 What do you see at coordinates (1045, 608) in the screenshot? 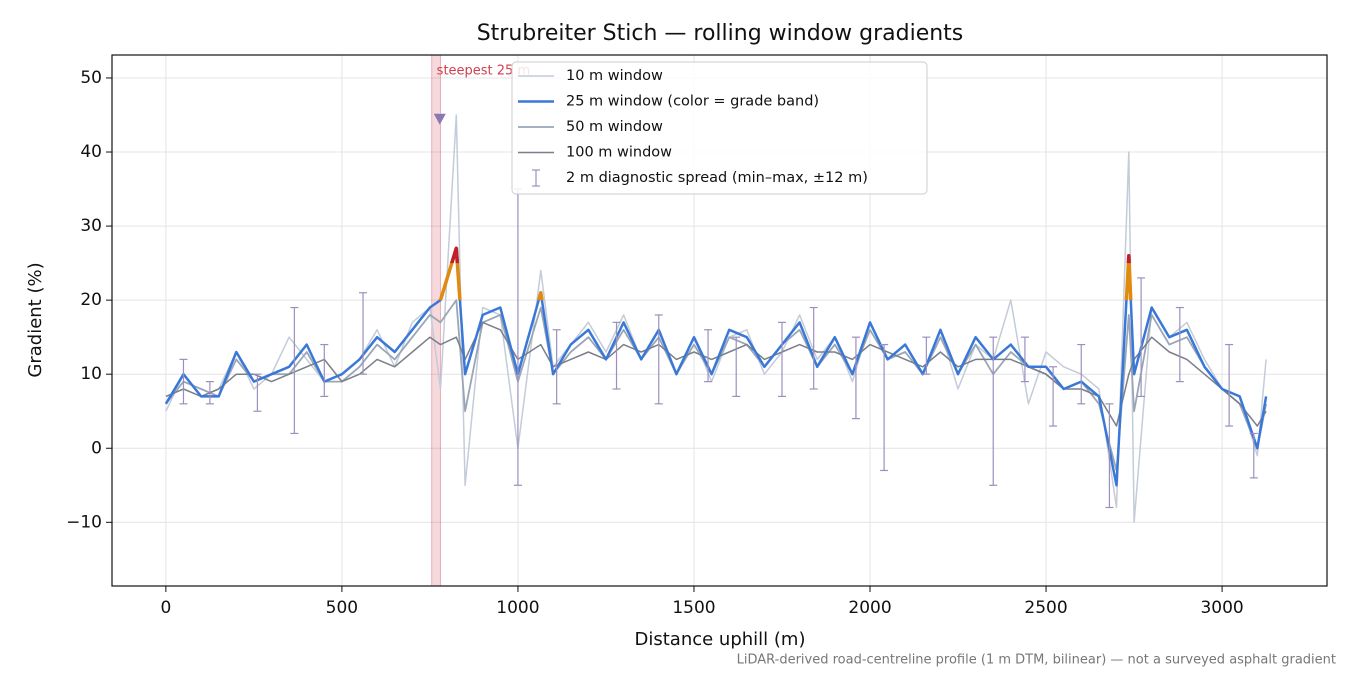
I see `x-tick-label: 2500` at bounding box center [1045, 608].